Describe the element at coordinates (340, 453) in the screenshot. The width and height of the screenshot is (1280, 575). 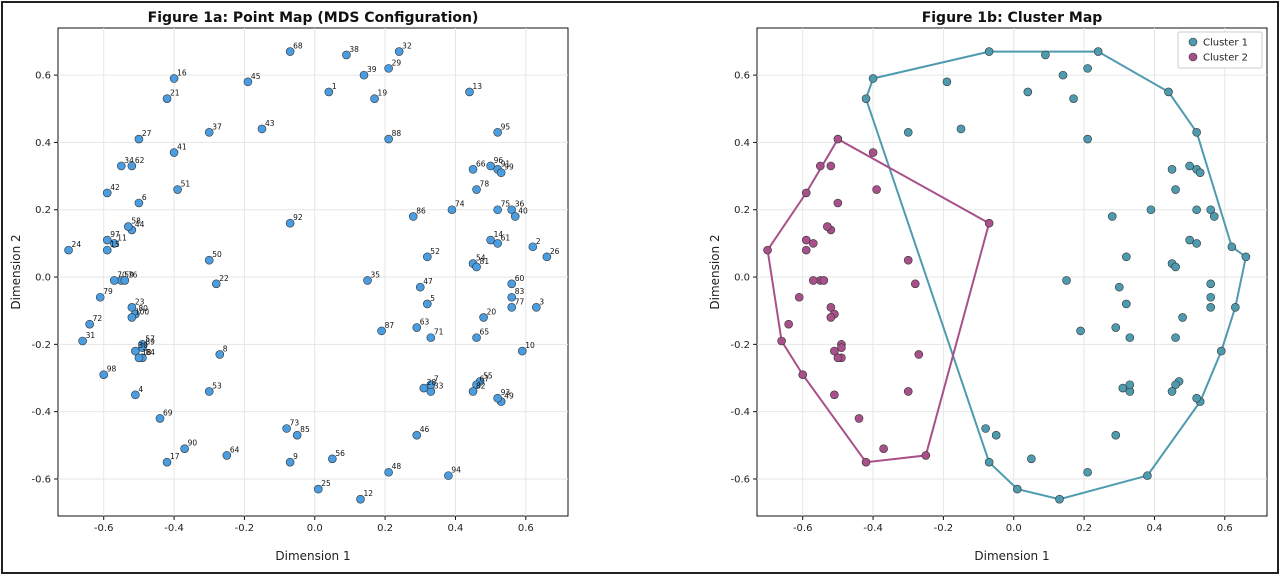
I see `point-label-56: 56` at that location.